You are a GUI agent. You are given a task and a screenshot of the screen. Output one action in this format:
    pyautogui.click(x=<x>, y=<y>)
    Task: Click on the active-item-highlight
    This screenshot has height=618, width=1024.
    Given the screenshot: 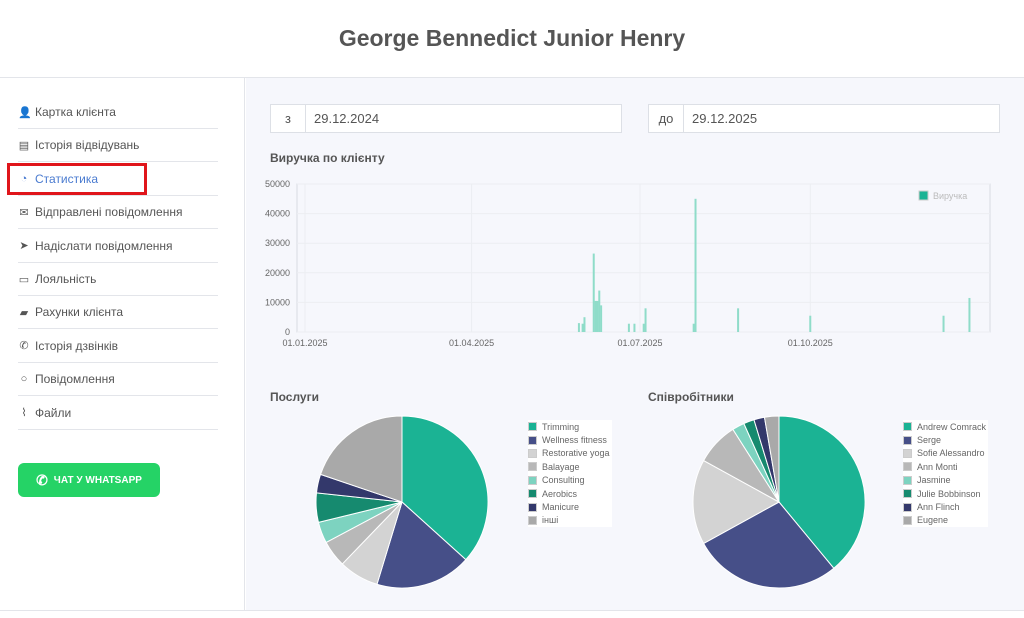 What is the action you would take?
    pyautogui.click(x=77, y=179)
    